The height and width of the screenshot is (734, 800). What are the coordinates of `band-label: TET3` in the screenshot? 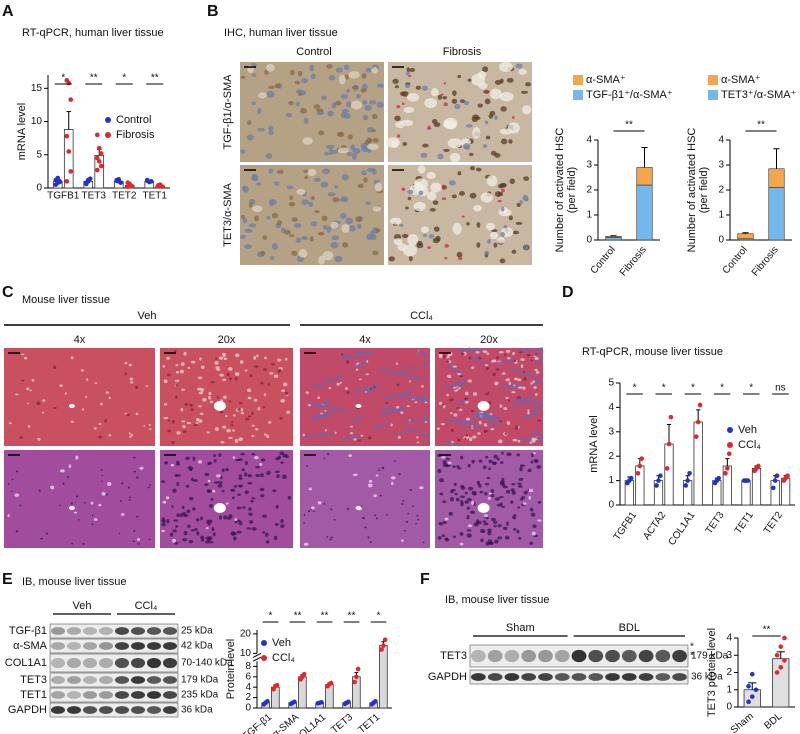 It's located at (453, 656).